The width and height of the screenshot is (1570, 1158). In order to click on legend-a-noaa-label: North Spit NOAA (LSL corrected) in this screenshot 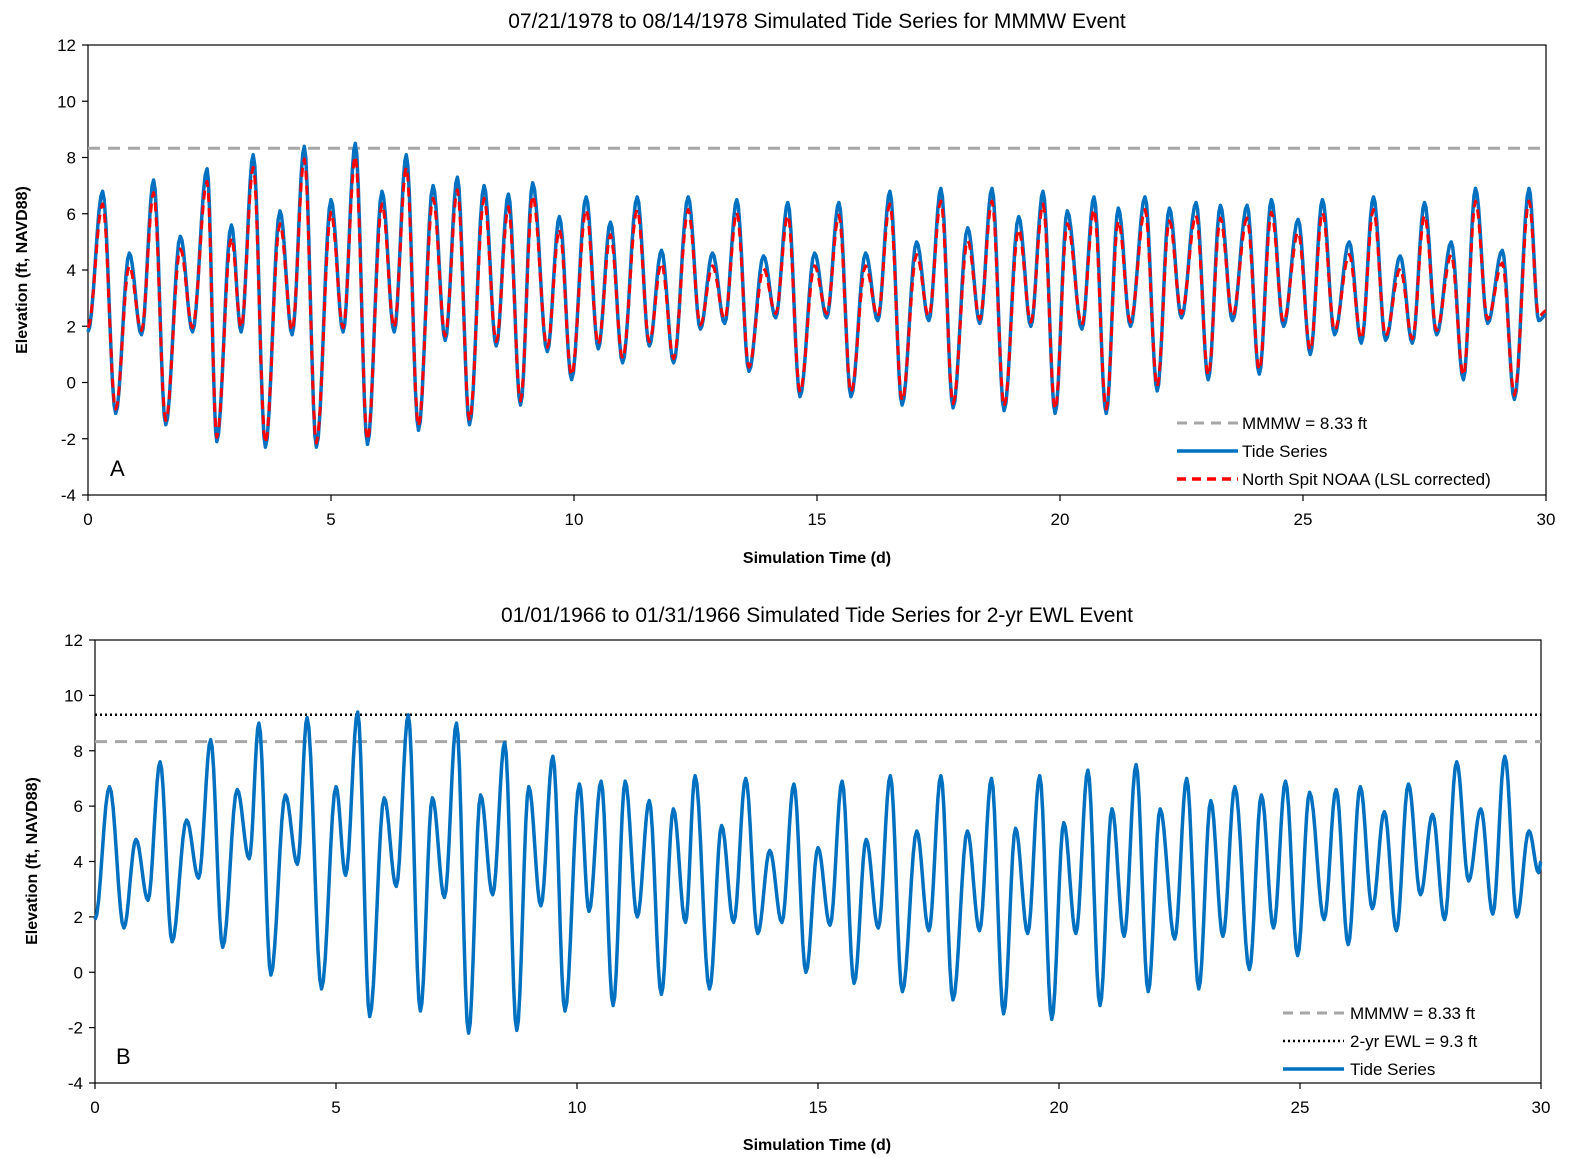, I will do `click(1366, 479)`.